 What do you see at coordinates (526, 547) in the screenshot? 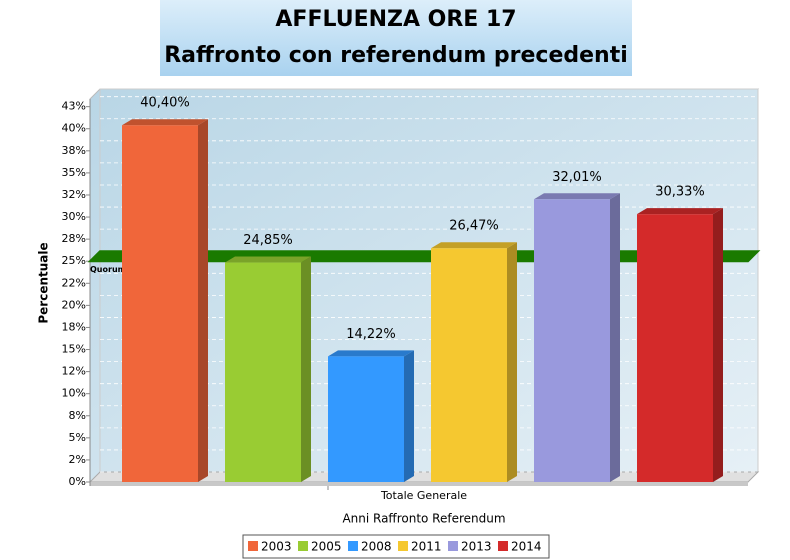
I see `legend-label: 2014` at bounding box center [526, 547].